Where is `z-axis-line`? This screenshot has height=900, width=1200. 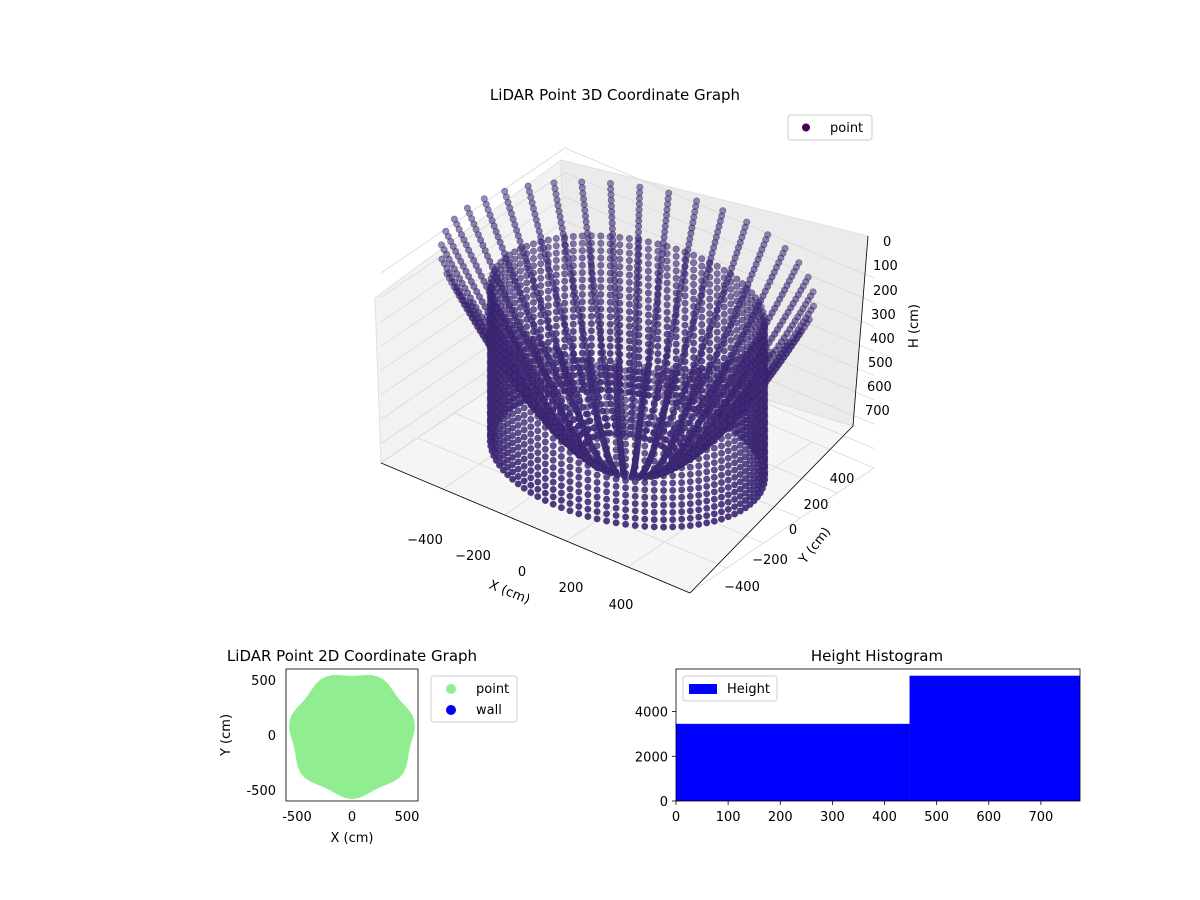
z-axis-line is located at coordinates (860, 331).